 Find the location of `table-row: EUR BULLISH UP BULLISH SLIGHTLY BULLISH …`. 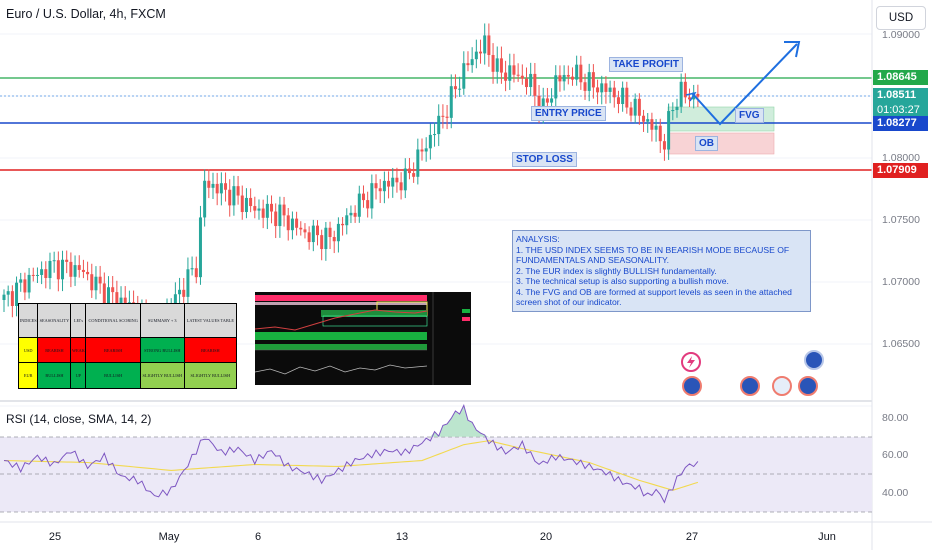

table-row: EUR BULLISH UP BULLISH SLIGHTLY BULLISH … is located at coordinates (127, 375).